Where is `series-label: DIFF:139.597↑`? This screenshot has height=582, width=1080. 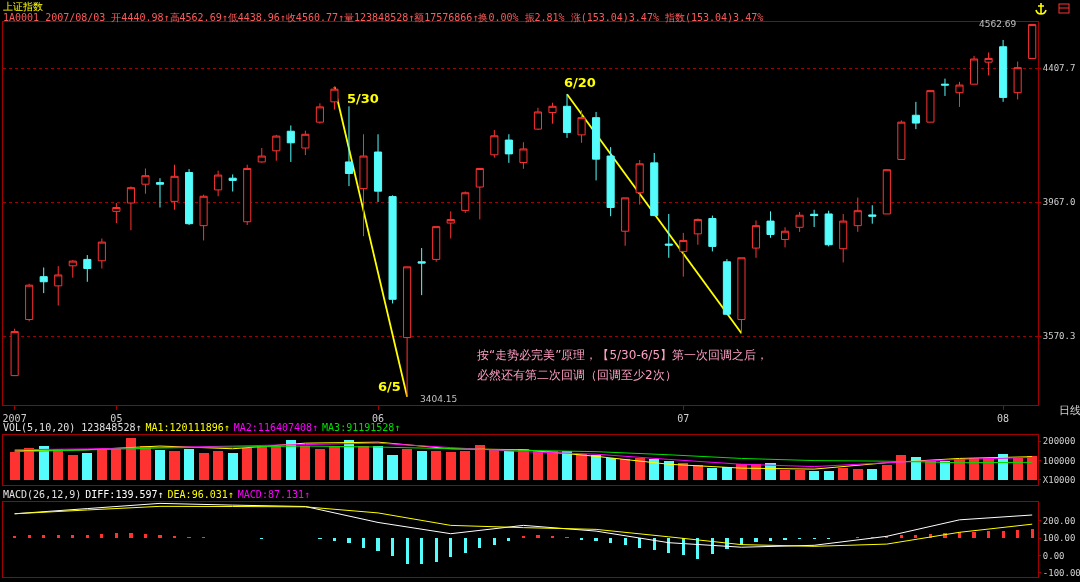
series-label: DIFF:139.597↑ is located at coordinates (124, 494).